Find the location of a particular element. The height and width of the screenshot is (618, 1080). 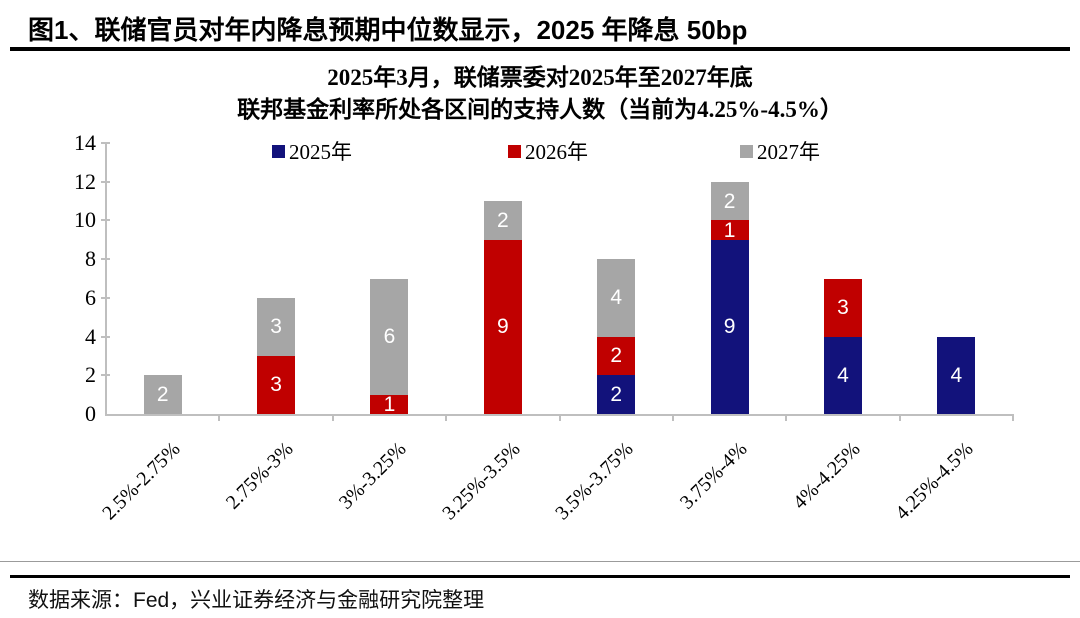

bar-stack: 2 1 9 is located at coordinates (729, 297).